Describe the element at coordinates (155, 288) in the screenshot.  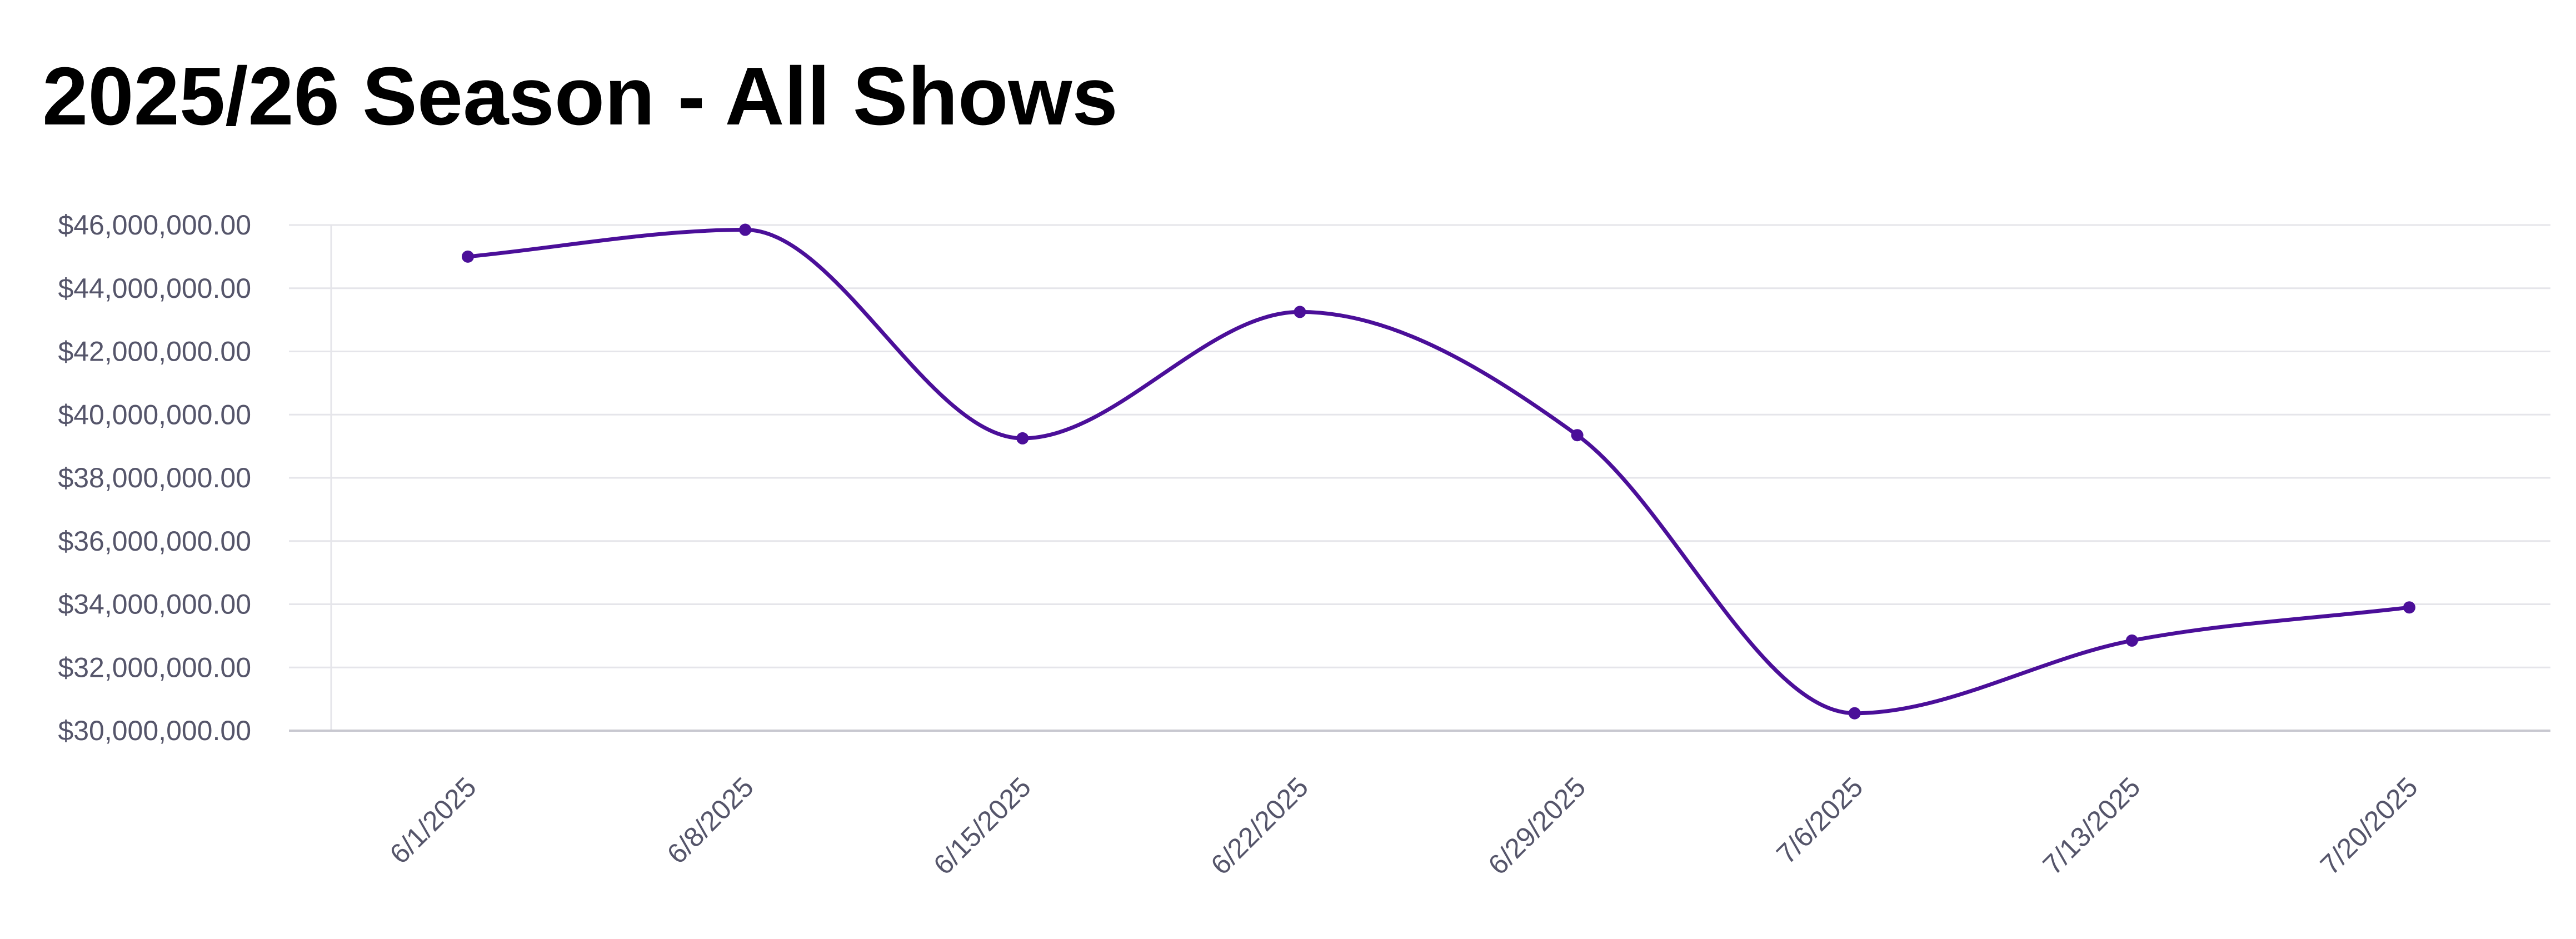
I see `y-tick-label: $44,000,000.00` at that location.